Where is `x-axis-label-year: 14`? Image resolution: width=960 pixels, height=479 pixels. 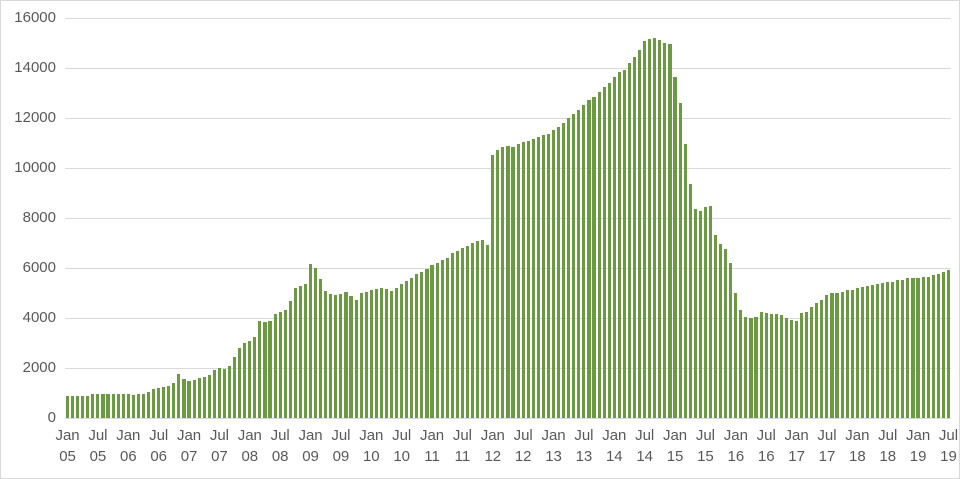 x-axis-label-year: 14 is located at coordinates (645, 456).